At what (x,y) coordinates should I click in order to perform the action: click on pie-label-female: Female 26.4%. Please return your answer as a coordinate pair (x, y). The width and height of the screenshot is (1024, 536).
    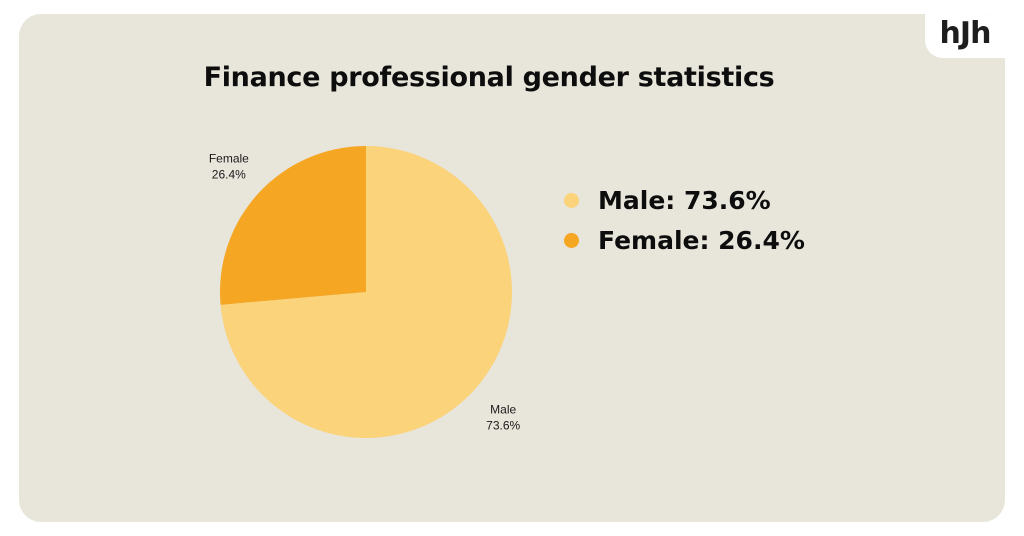
    Looking at the image, I should click on (229, 166).